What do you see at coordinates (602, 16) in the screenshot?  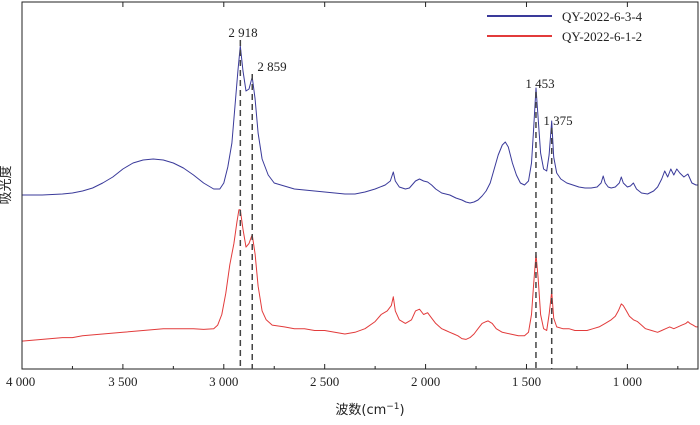 I see `legend-label-1: QY-2022-6-3-4` at bounding box center [602, 16].